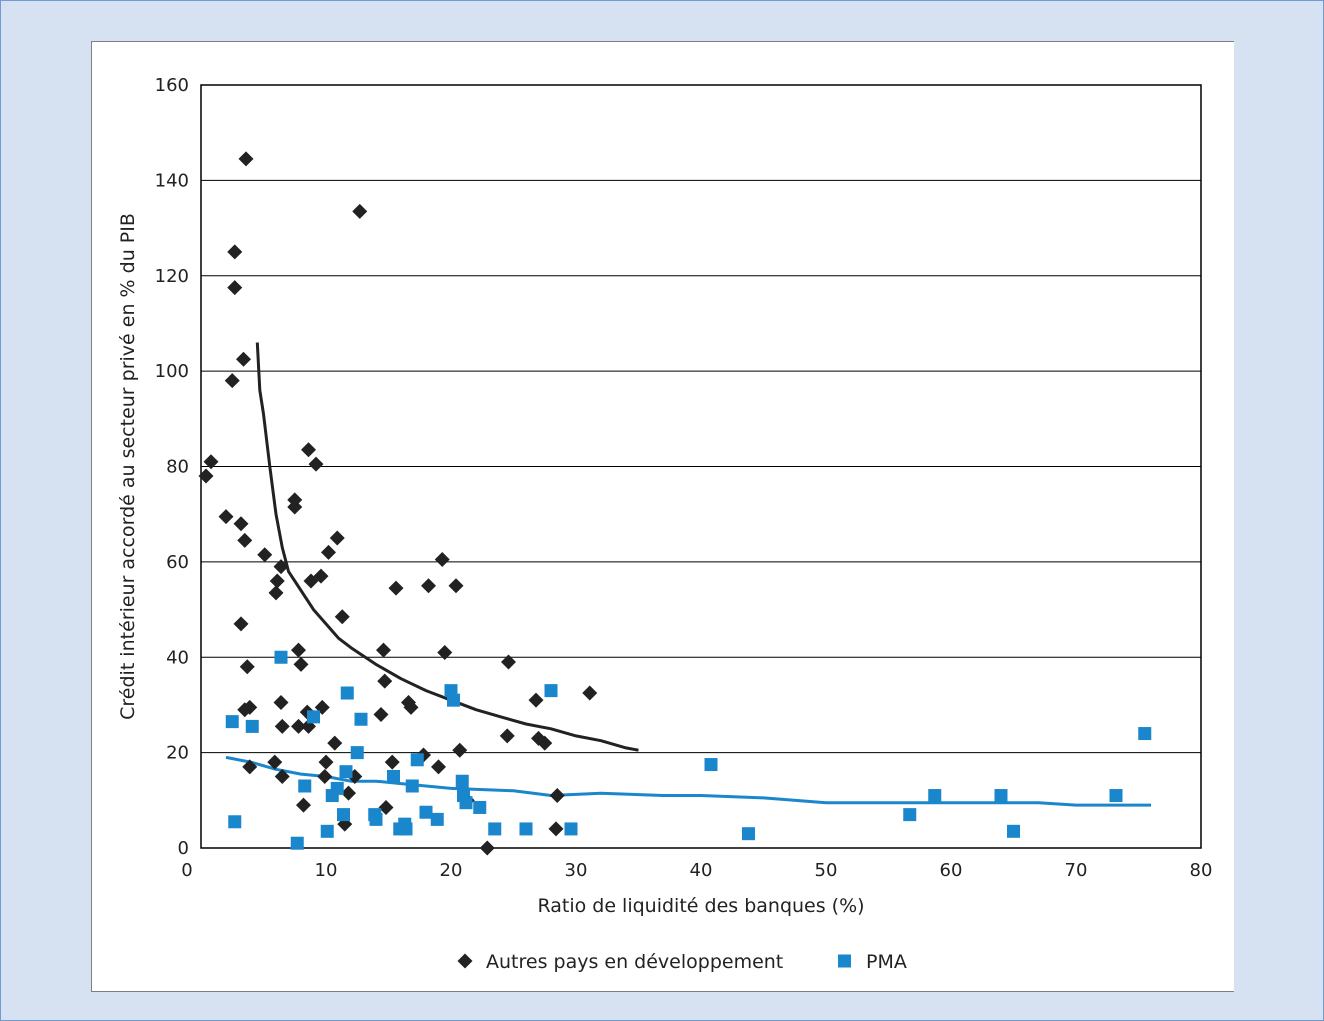 This screenshot has width=1324, height=1021. Describe the element at coordinates (177, 657) in the screenshot. I see `y-tick-label-40: 40` at that location.